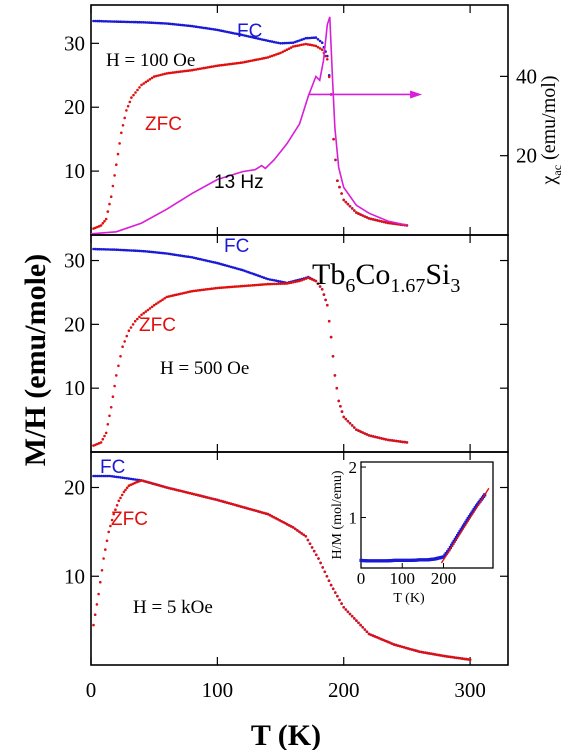  I want to click on compound-sub-6: 6, so click(350, 286).